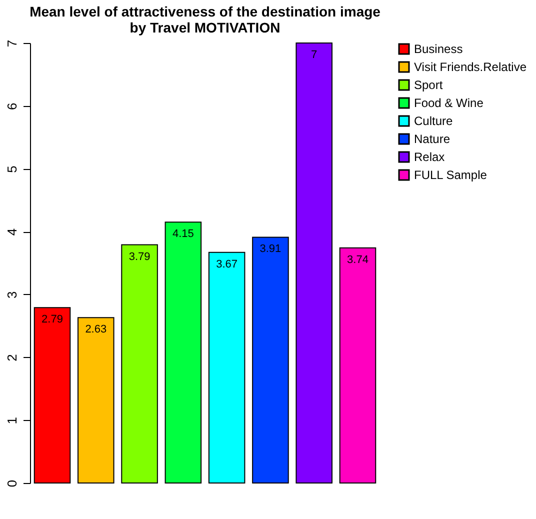 The image size is (536, 519). Describe the element at coordinates (449, 103) in the screenshot. I see `legend-label: Food & Wine` at that location.